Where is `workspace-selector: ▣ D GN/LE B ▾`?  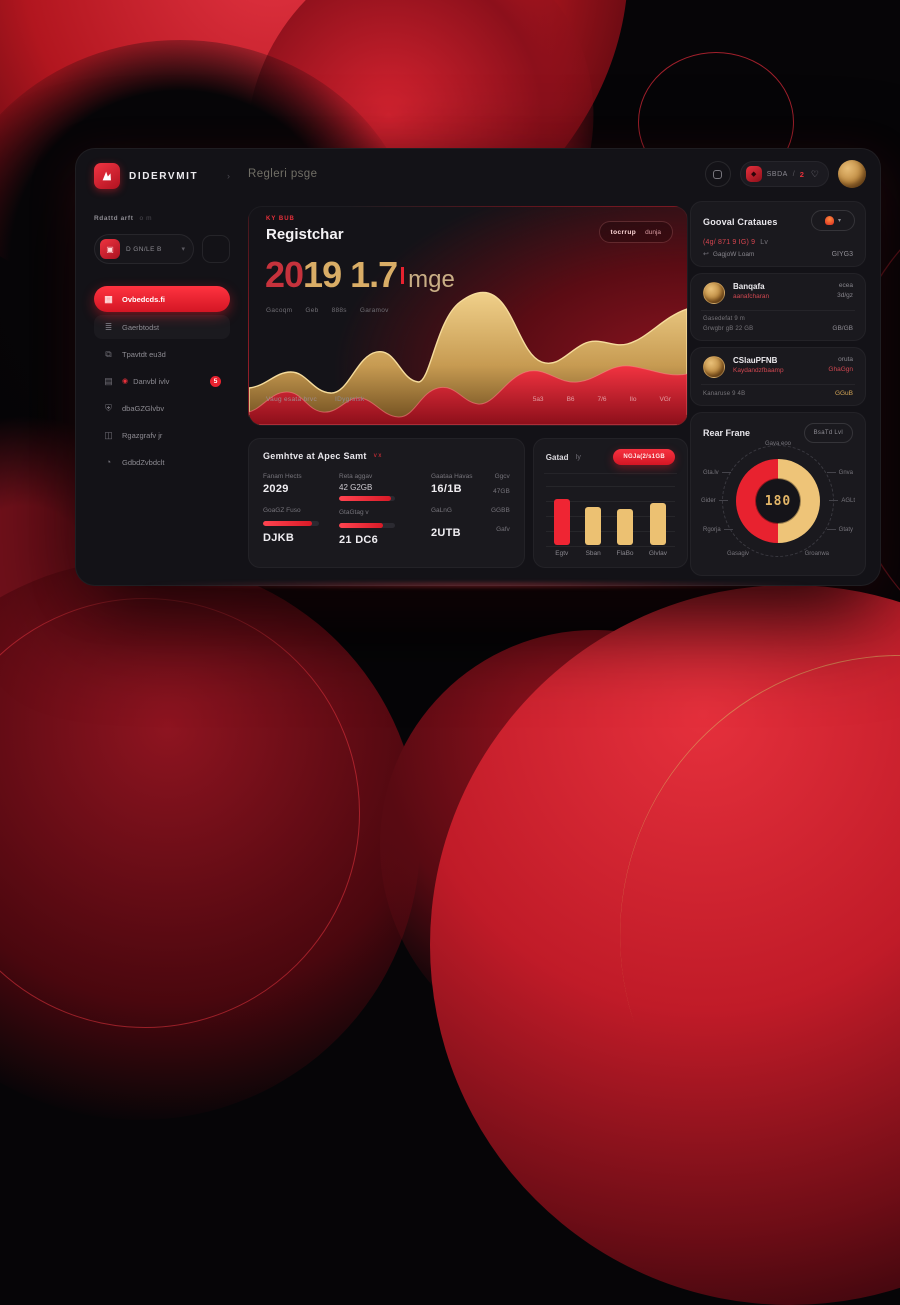 workspace-selector: ▣ D GN/LE B ▾ is located at coordinates (144, 249).